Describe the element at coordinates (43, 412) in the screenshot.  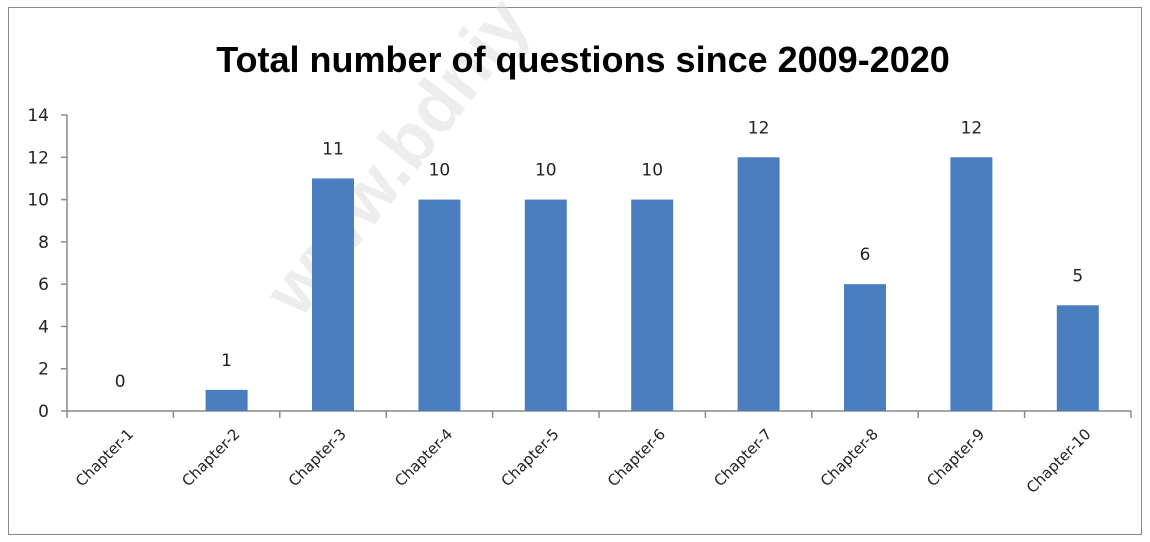
I see `y-tick-label: 0` at that location.